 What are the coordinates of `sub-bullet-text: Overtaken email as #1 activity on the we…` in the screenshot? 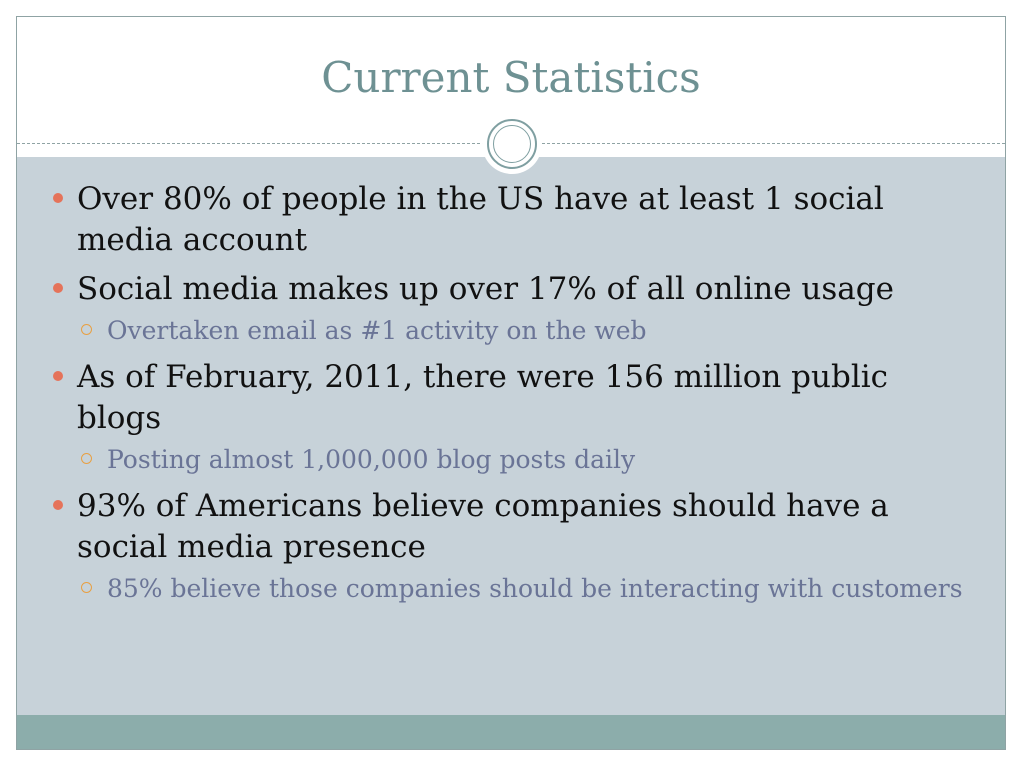 It's located at (377, 330).